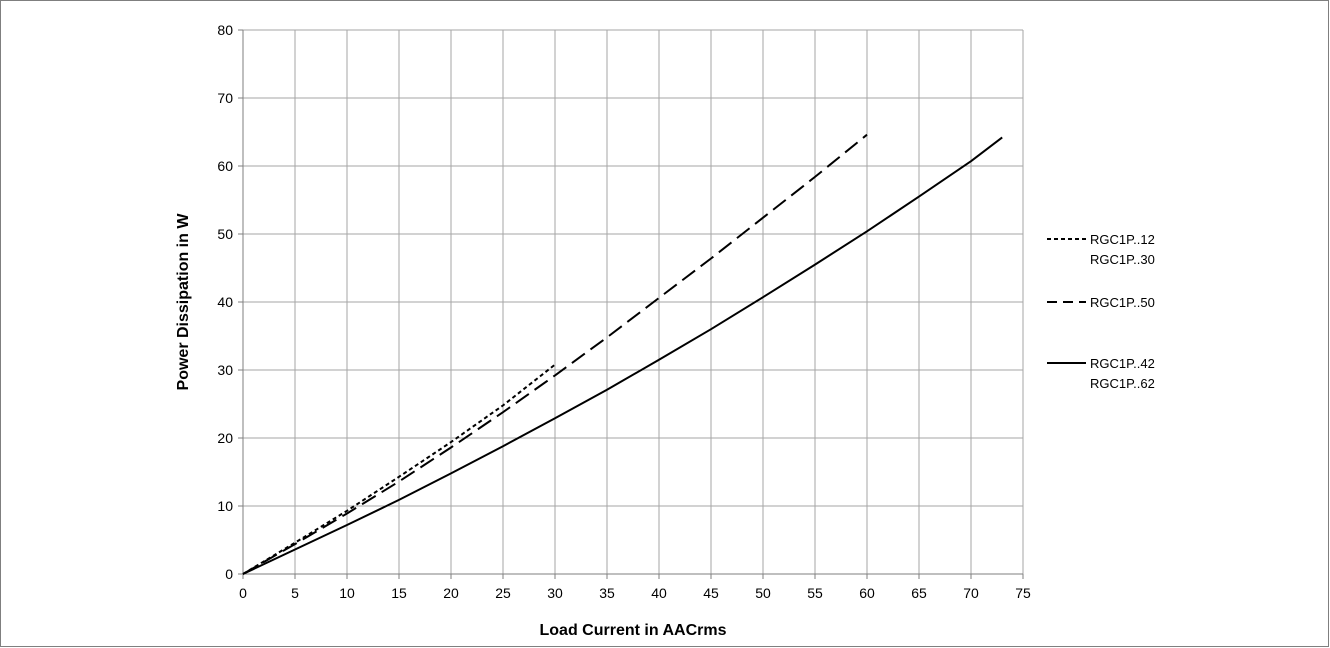 This screenshot has width=1330, height=648. What do you see at coordinates (1122, 302) in the screenshot?
I see `legend-label: RGC1P..50` at bounding box center [1122, 302].